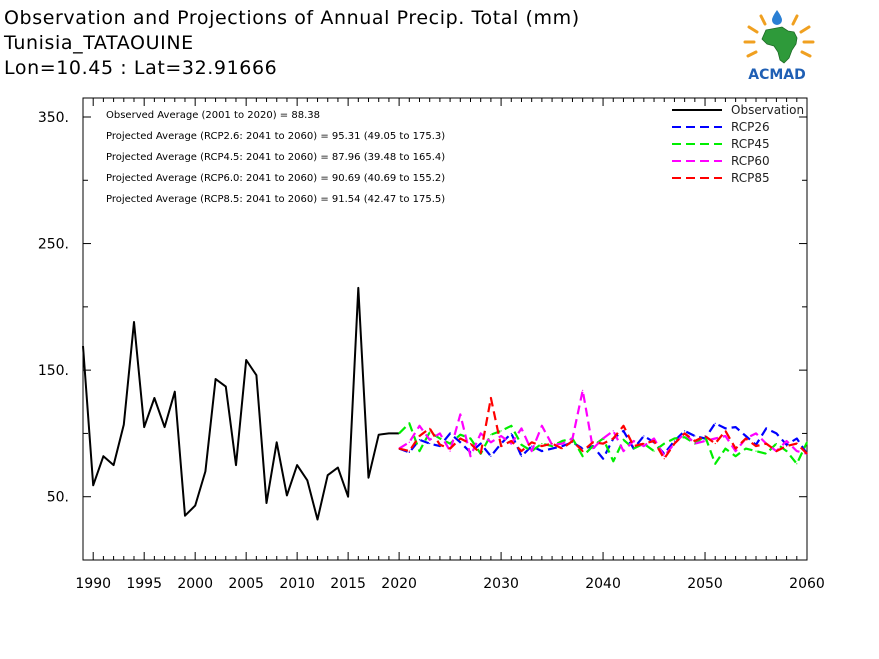 The height and width of the screenshot is (659, 879). Describe the element at coordinates (53, 371) in the screenshot. I see `y-tick-label: 150.` at that location.